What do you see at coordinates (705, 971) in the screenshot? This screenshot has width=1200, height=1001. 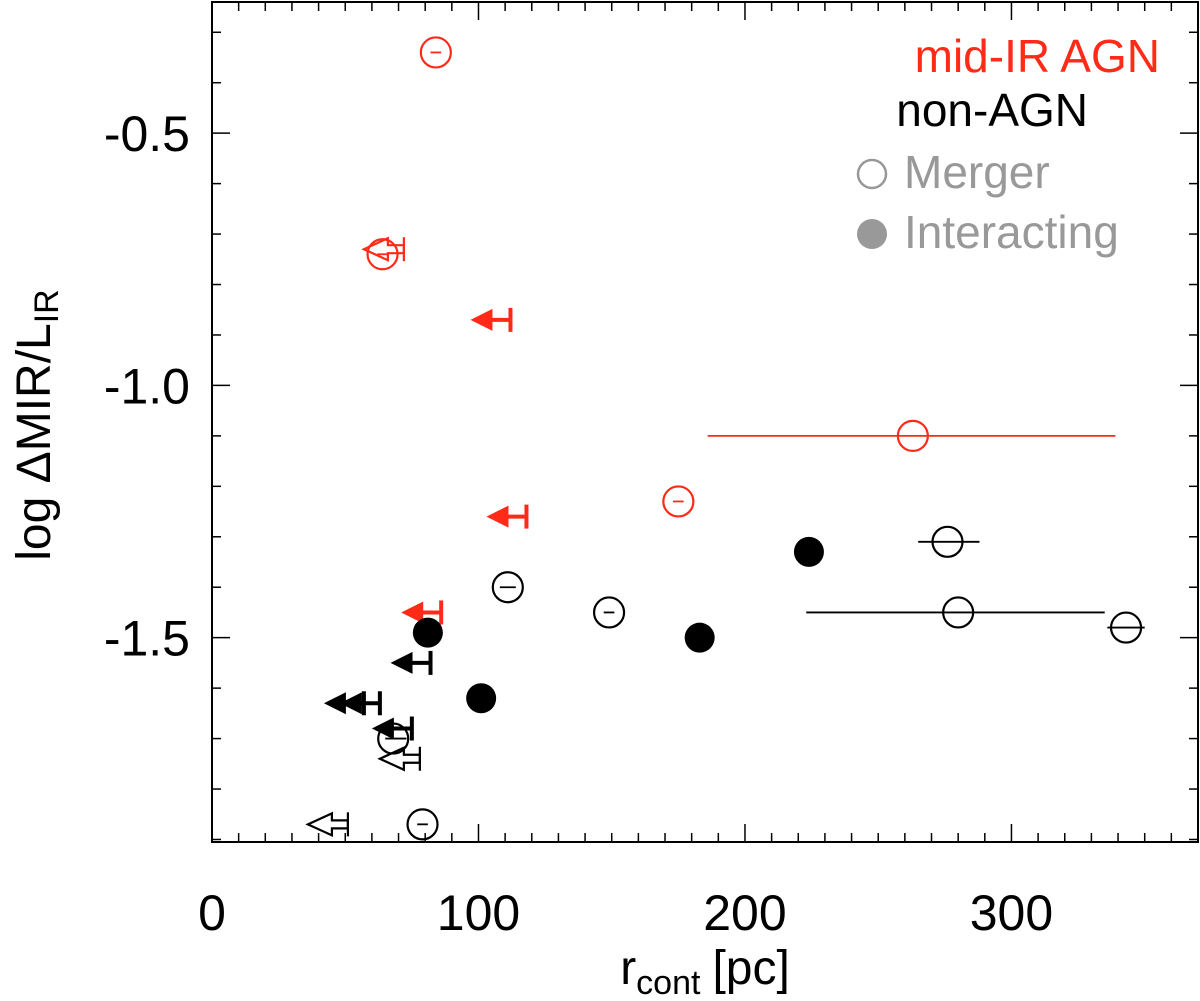 I see `x-axis-title: rcont [pc]` at bounding box center [705, 971].